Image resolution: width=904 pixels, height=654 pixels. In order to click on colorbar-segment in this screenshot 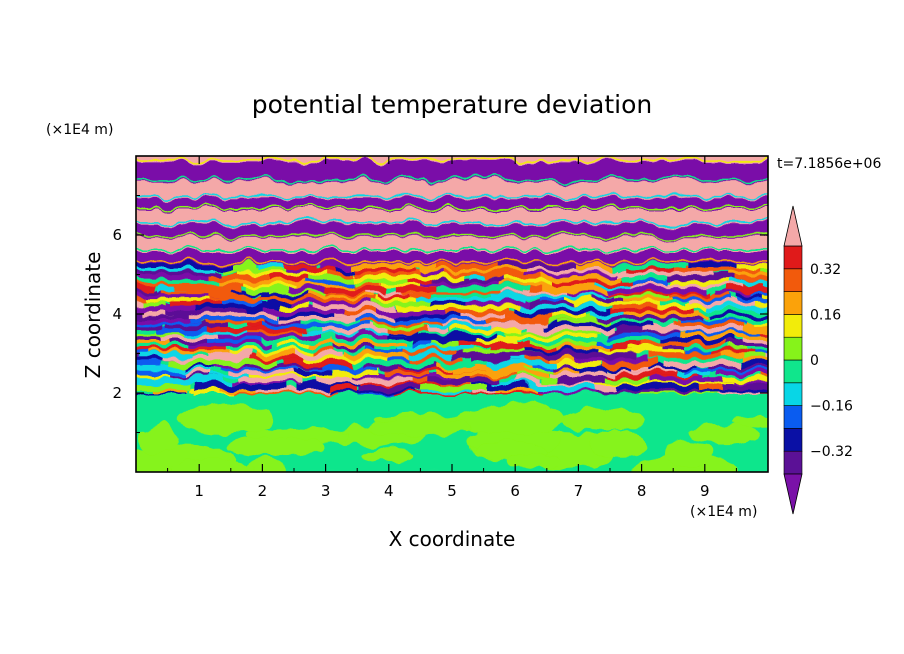, I will do `click(793, 371)`.